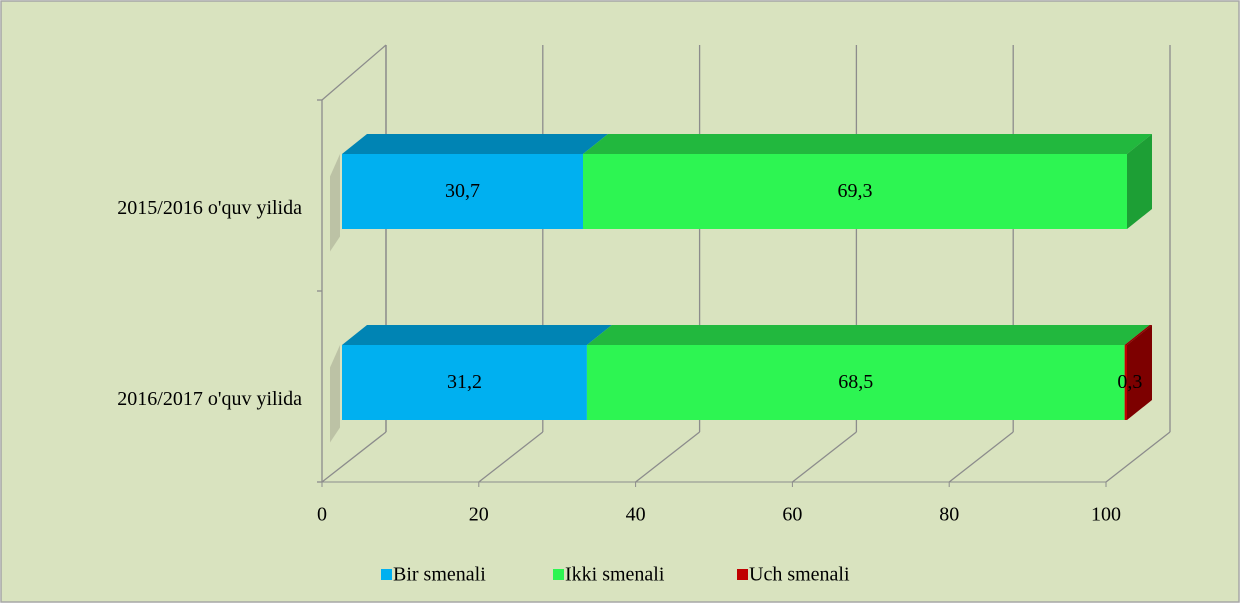  I want to click on data-label: 31,2, so click(464, 382).